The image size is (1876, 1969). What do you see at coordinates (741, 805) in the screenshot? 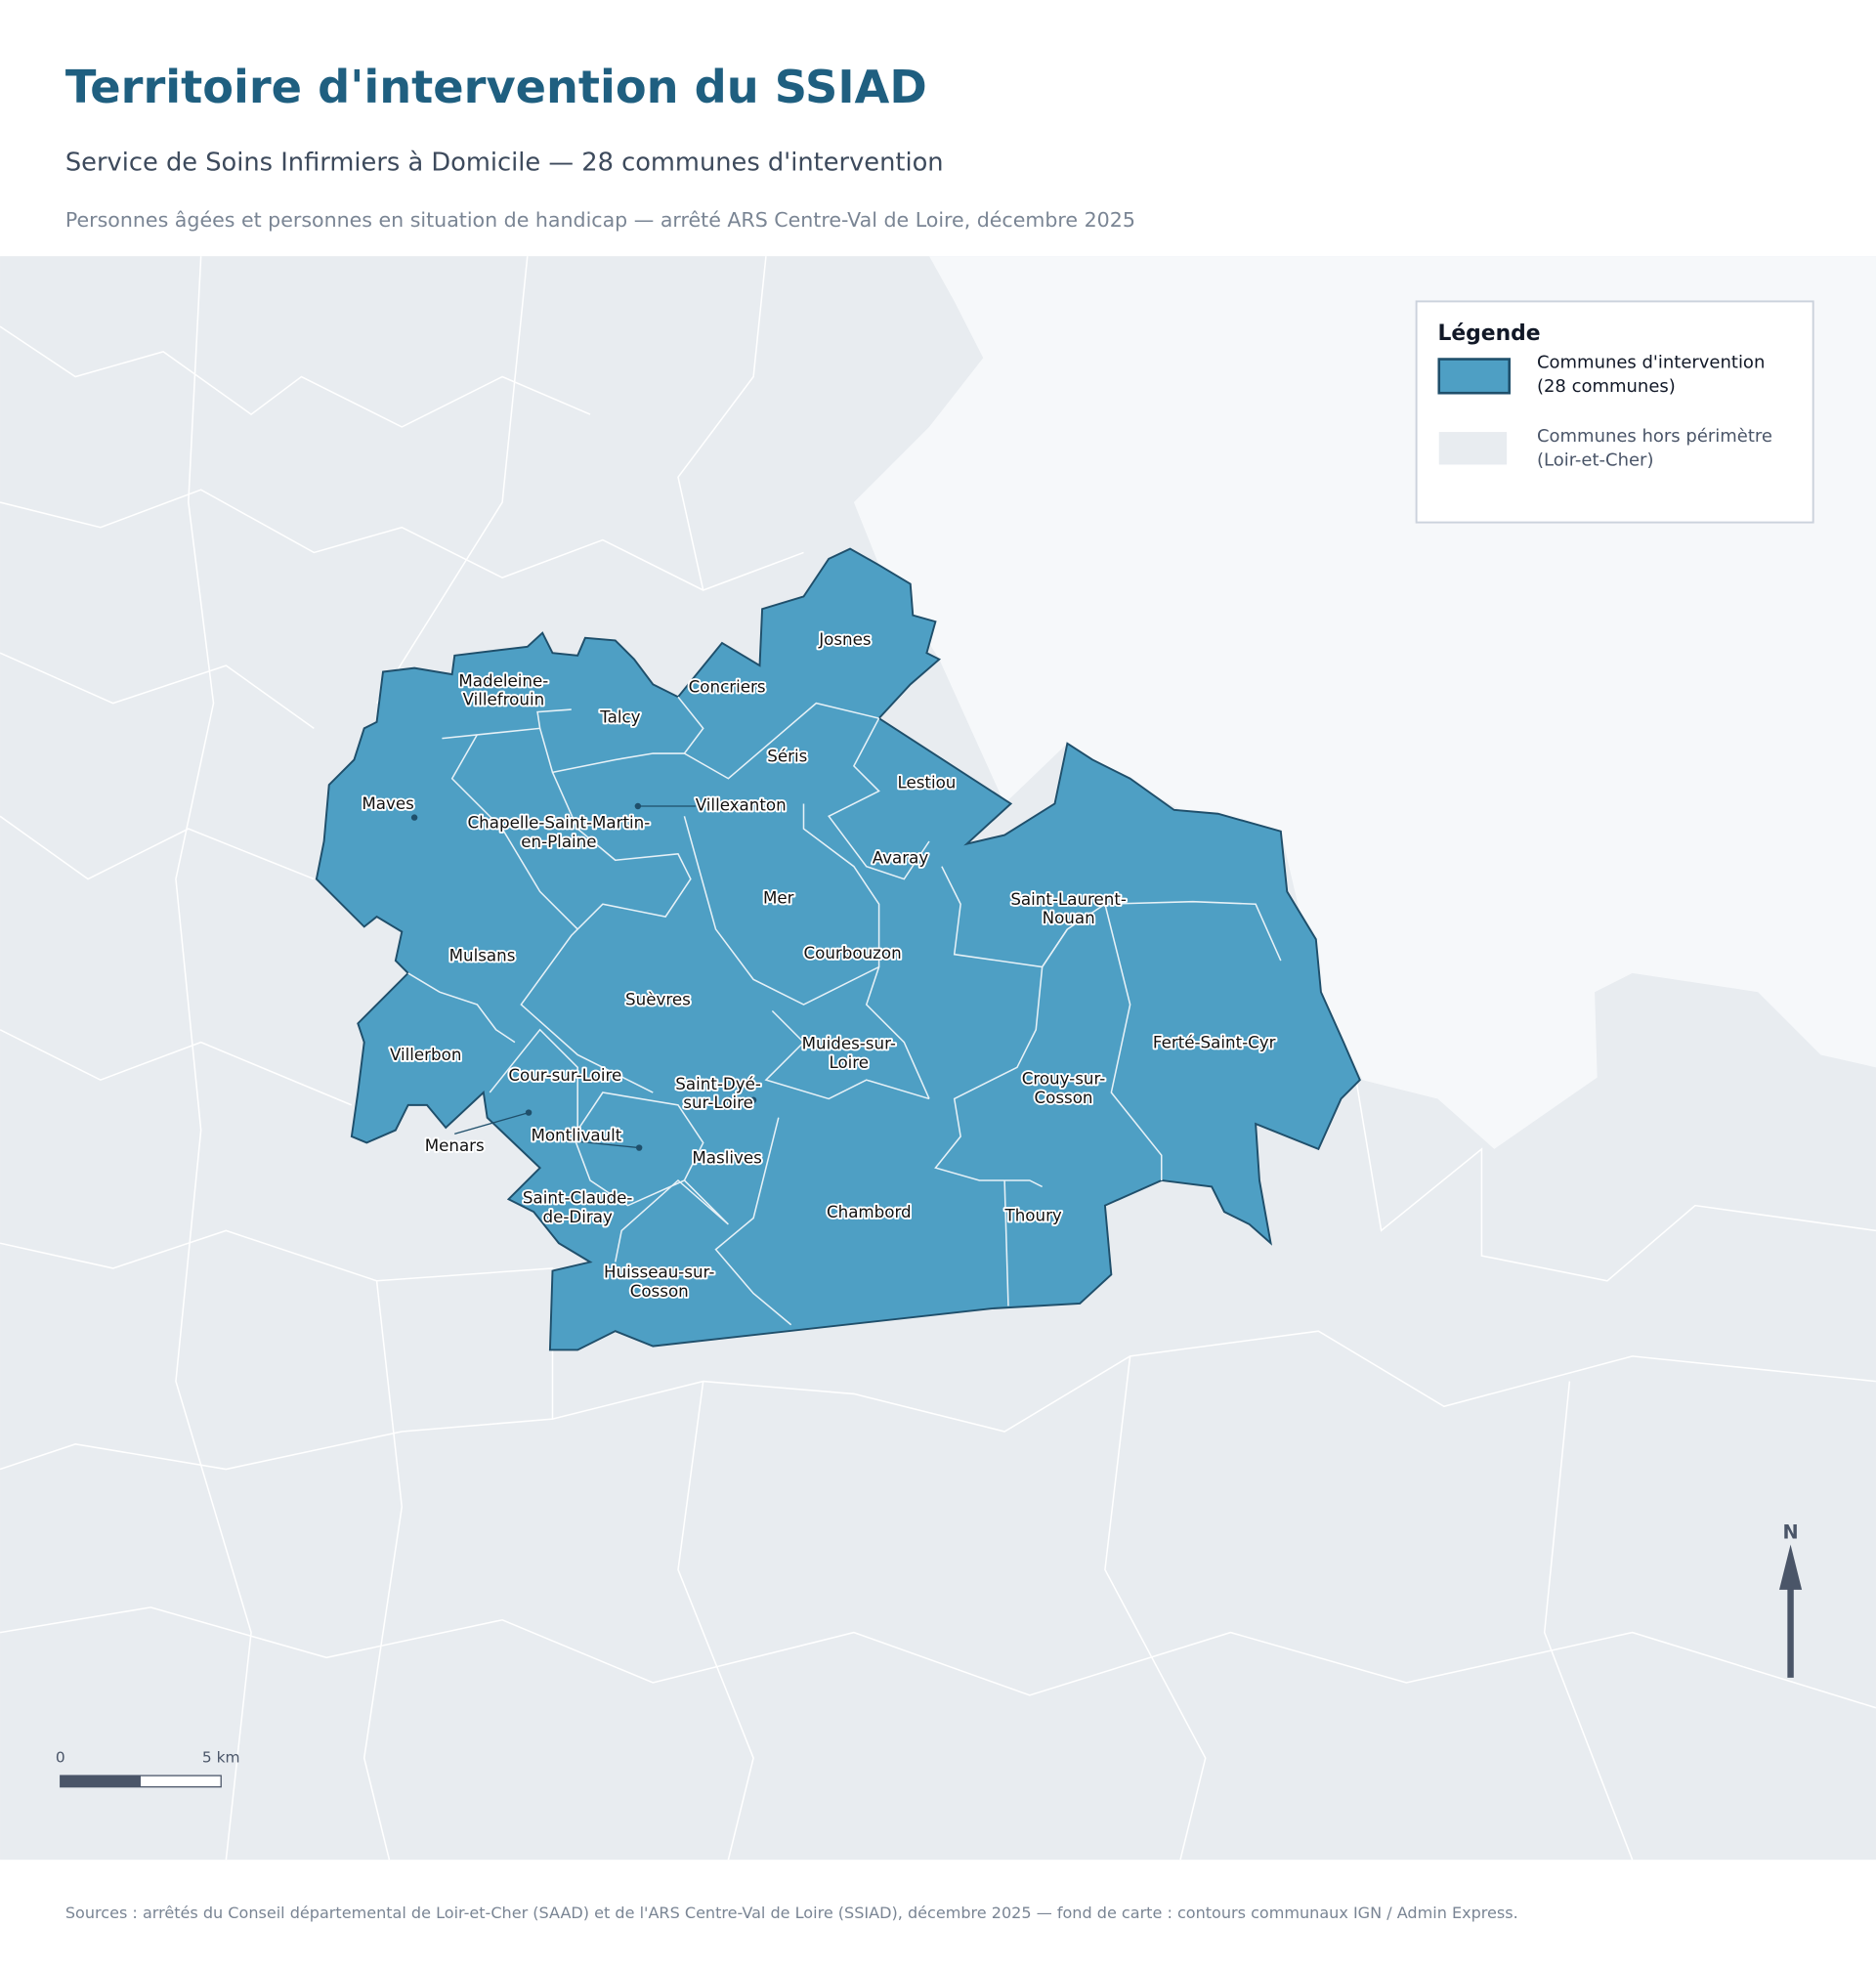
I see `commune-label: Villexanton` at bounding box center [741, 805].